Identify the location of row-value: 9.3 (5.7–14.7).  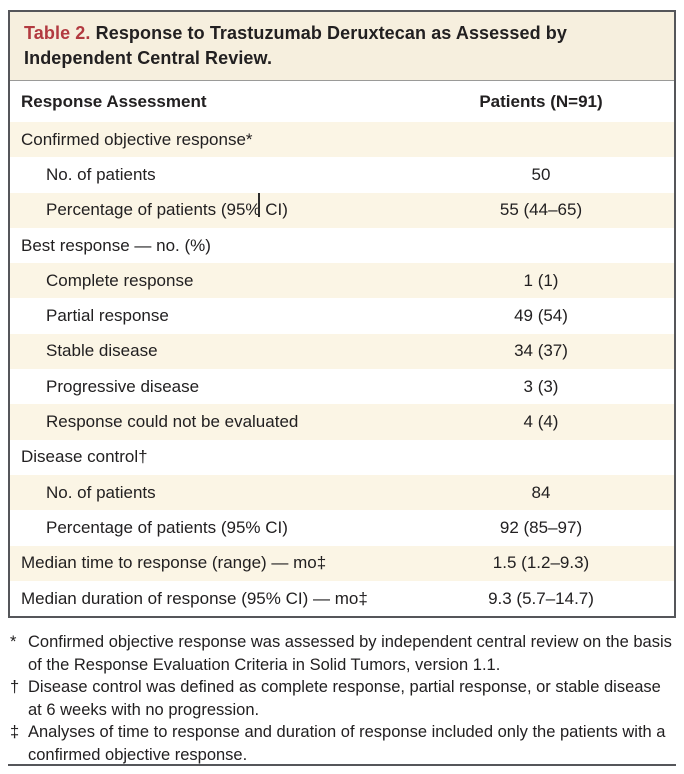
(541, 598).